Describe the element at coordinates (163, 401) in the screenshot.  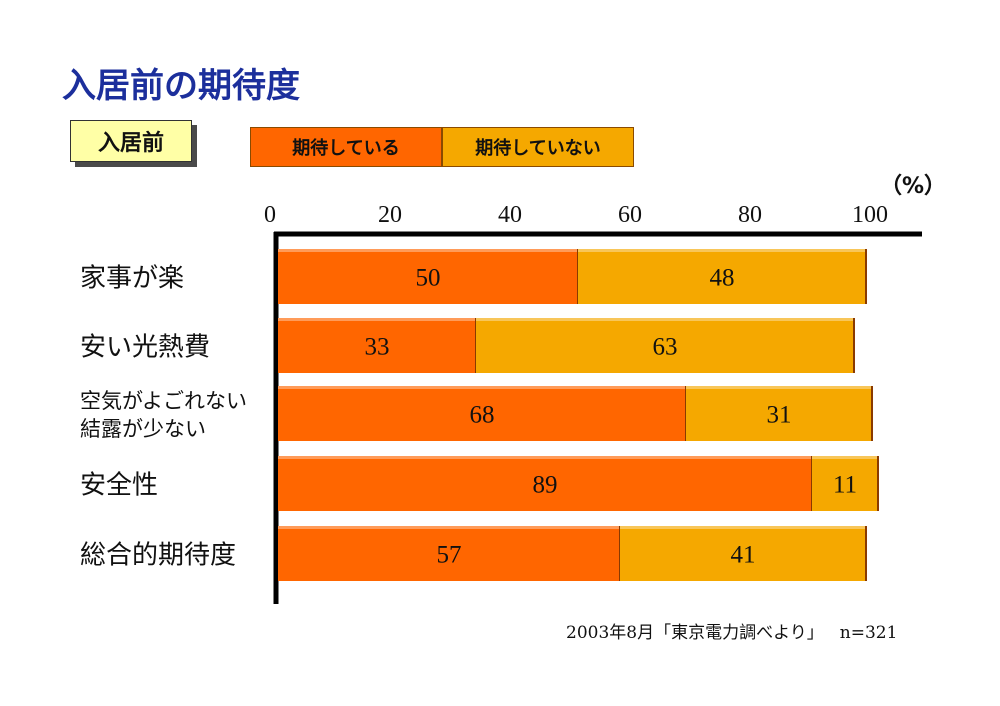
I see `category-label: 空気がよごれない` at that location.